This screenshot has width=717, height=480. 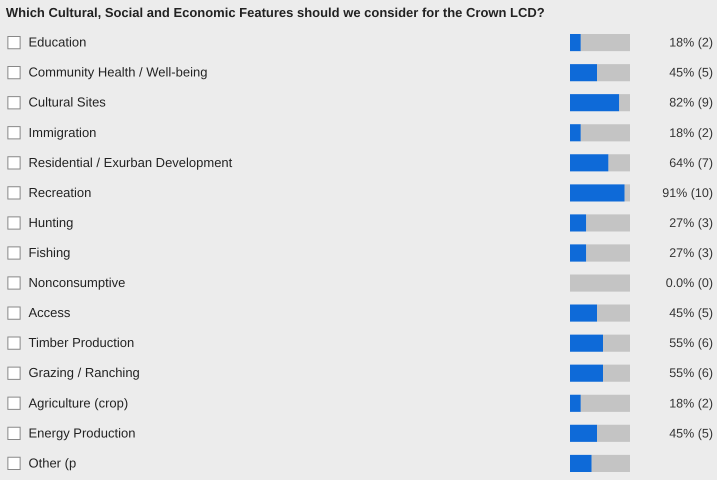 I want to click on y-tick-label: Timber Production, so click(x=81, y=342).